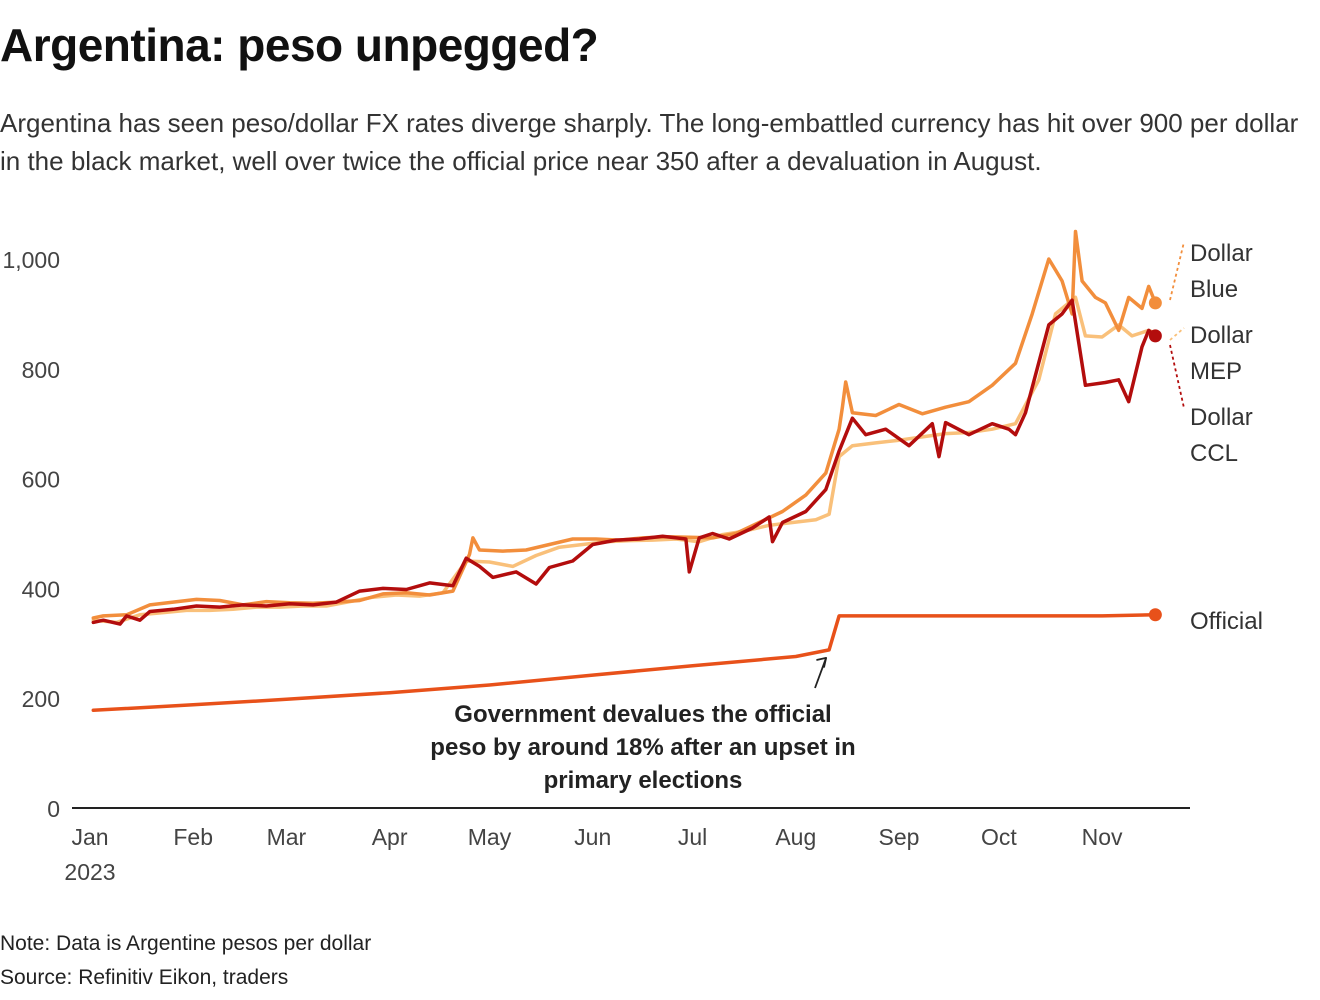 This screenshot has height=1000, width=1320. Describe the element at coordinates (821, 662) in the screenshot. I see `annotation-arrow-head` at that location.